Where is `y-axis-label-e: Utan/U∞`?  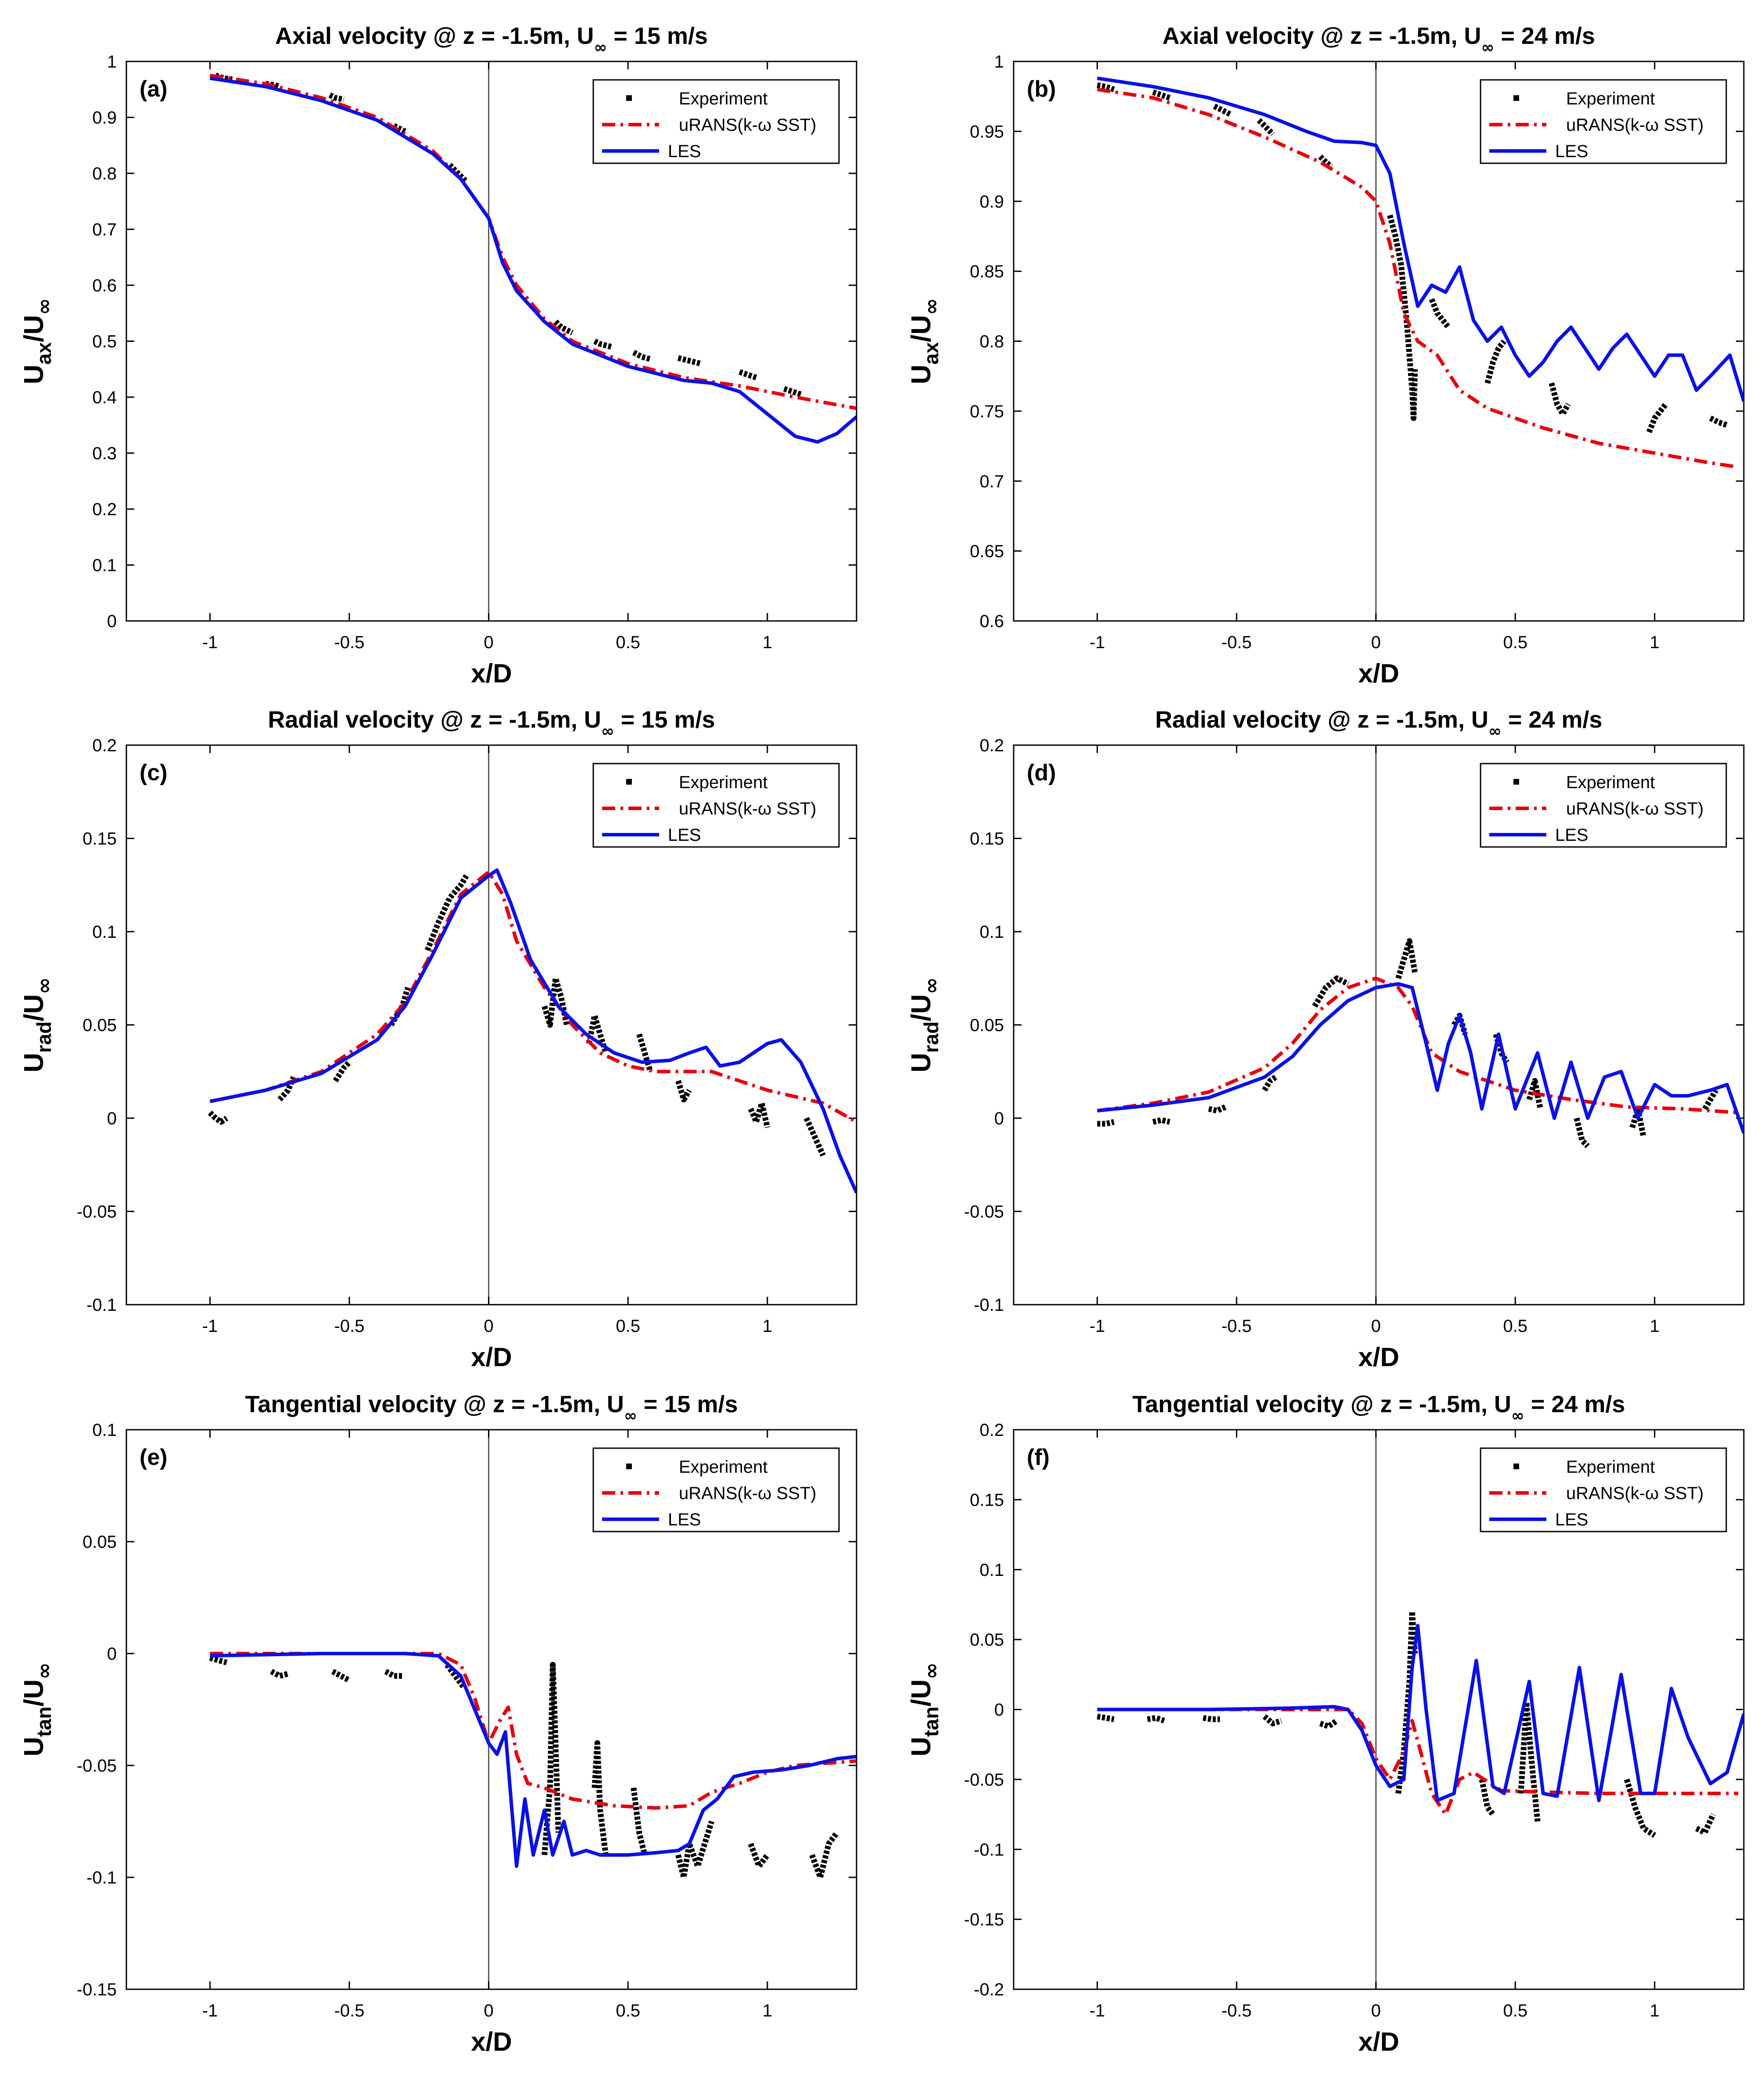 y-axis-label-e: Utan/U∞ is located at coordinates (37, 1709).